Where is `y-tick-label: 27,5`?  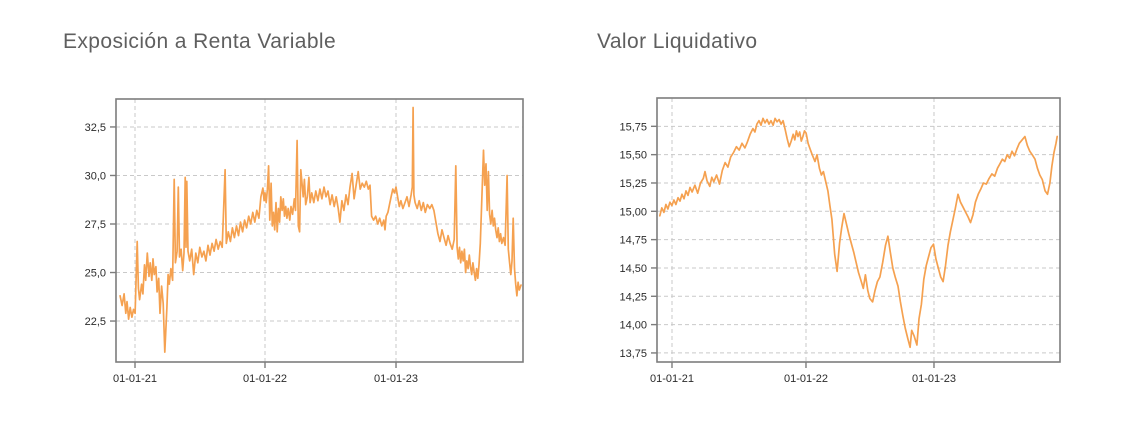
y-tick-label: 27,5 is located at coordinates (95, 225).